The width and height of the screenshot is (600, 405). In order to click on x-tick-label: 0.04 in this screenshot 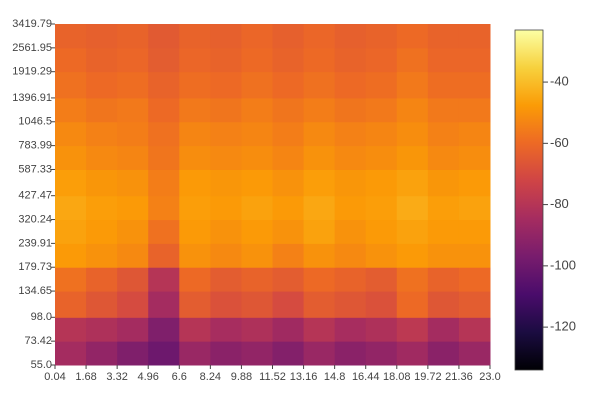, I will do `click(54, 377)`.